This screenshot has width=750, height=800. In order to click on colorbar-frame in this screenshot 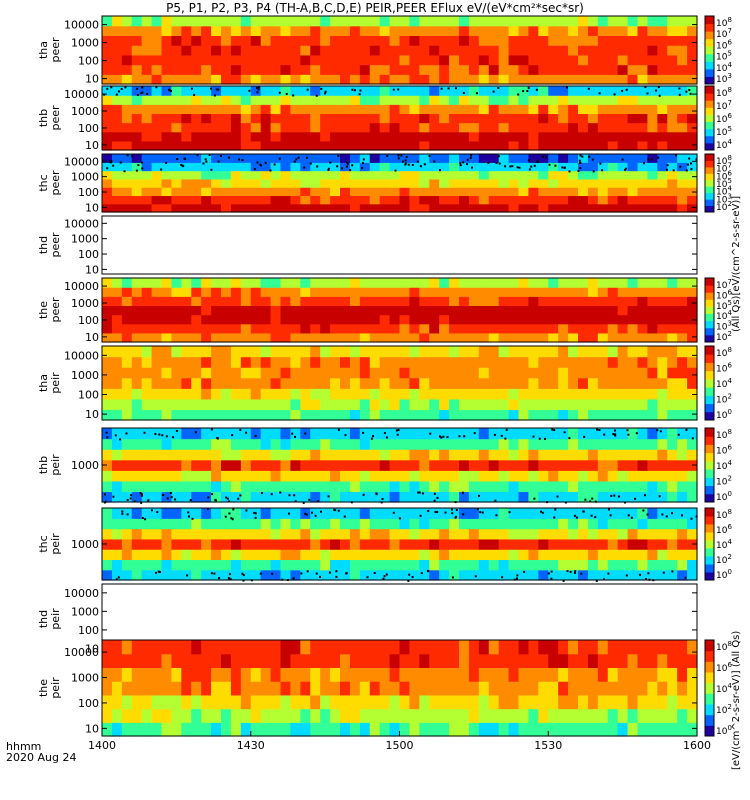, I will do `click(709, 465)`.